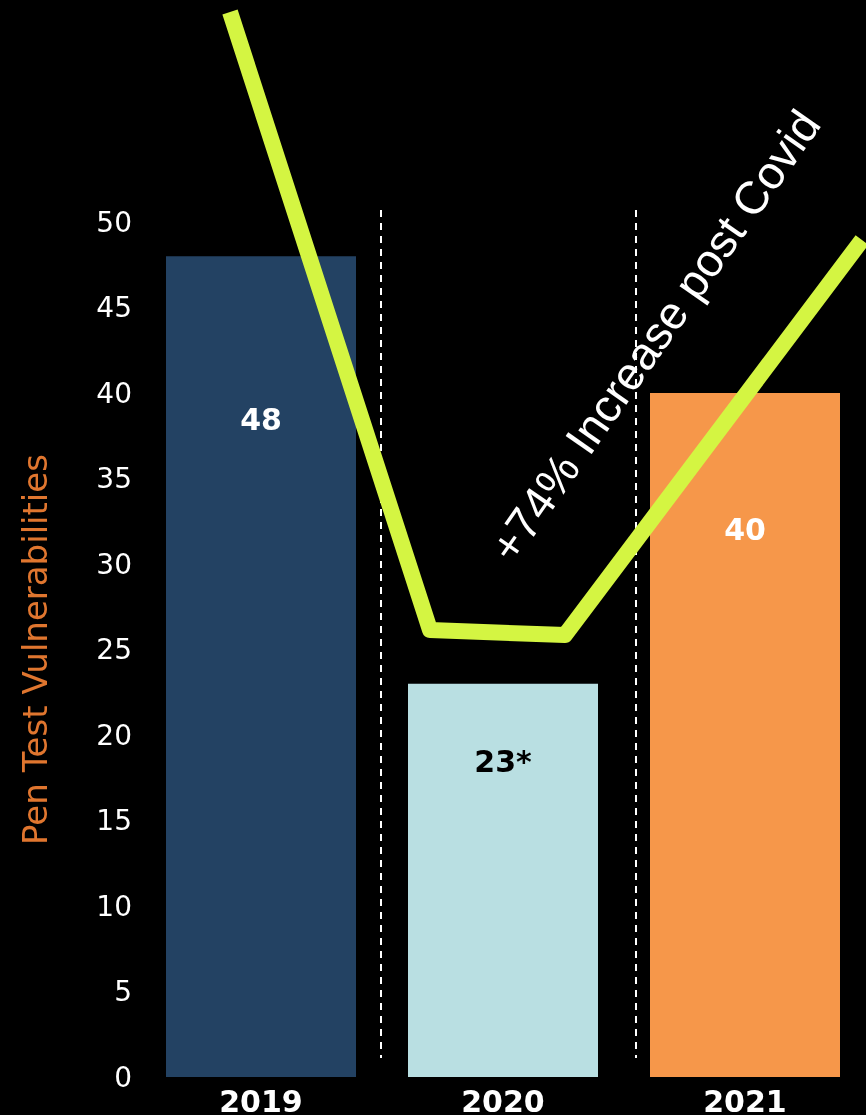 This screenshot has width=866, height=1115. I want to click on data-label: 48, so click(261, 420).